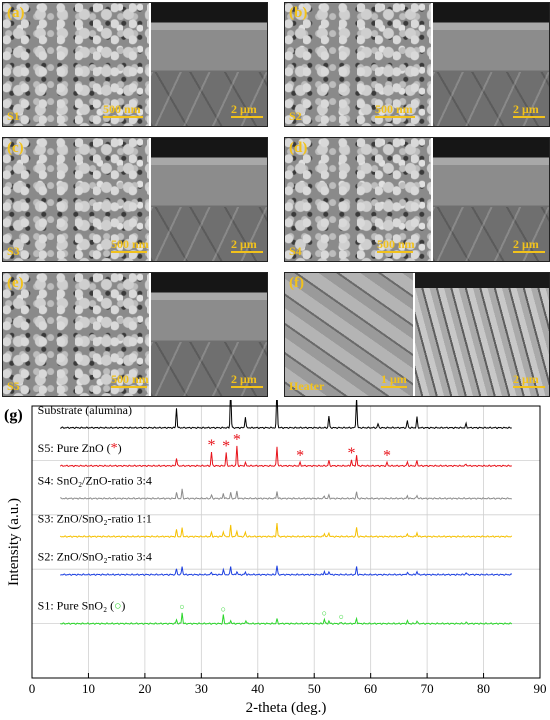 The width and height of the screenshot is (550, 720). I want to click on sample-label: S5, so click(13, 386).